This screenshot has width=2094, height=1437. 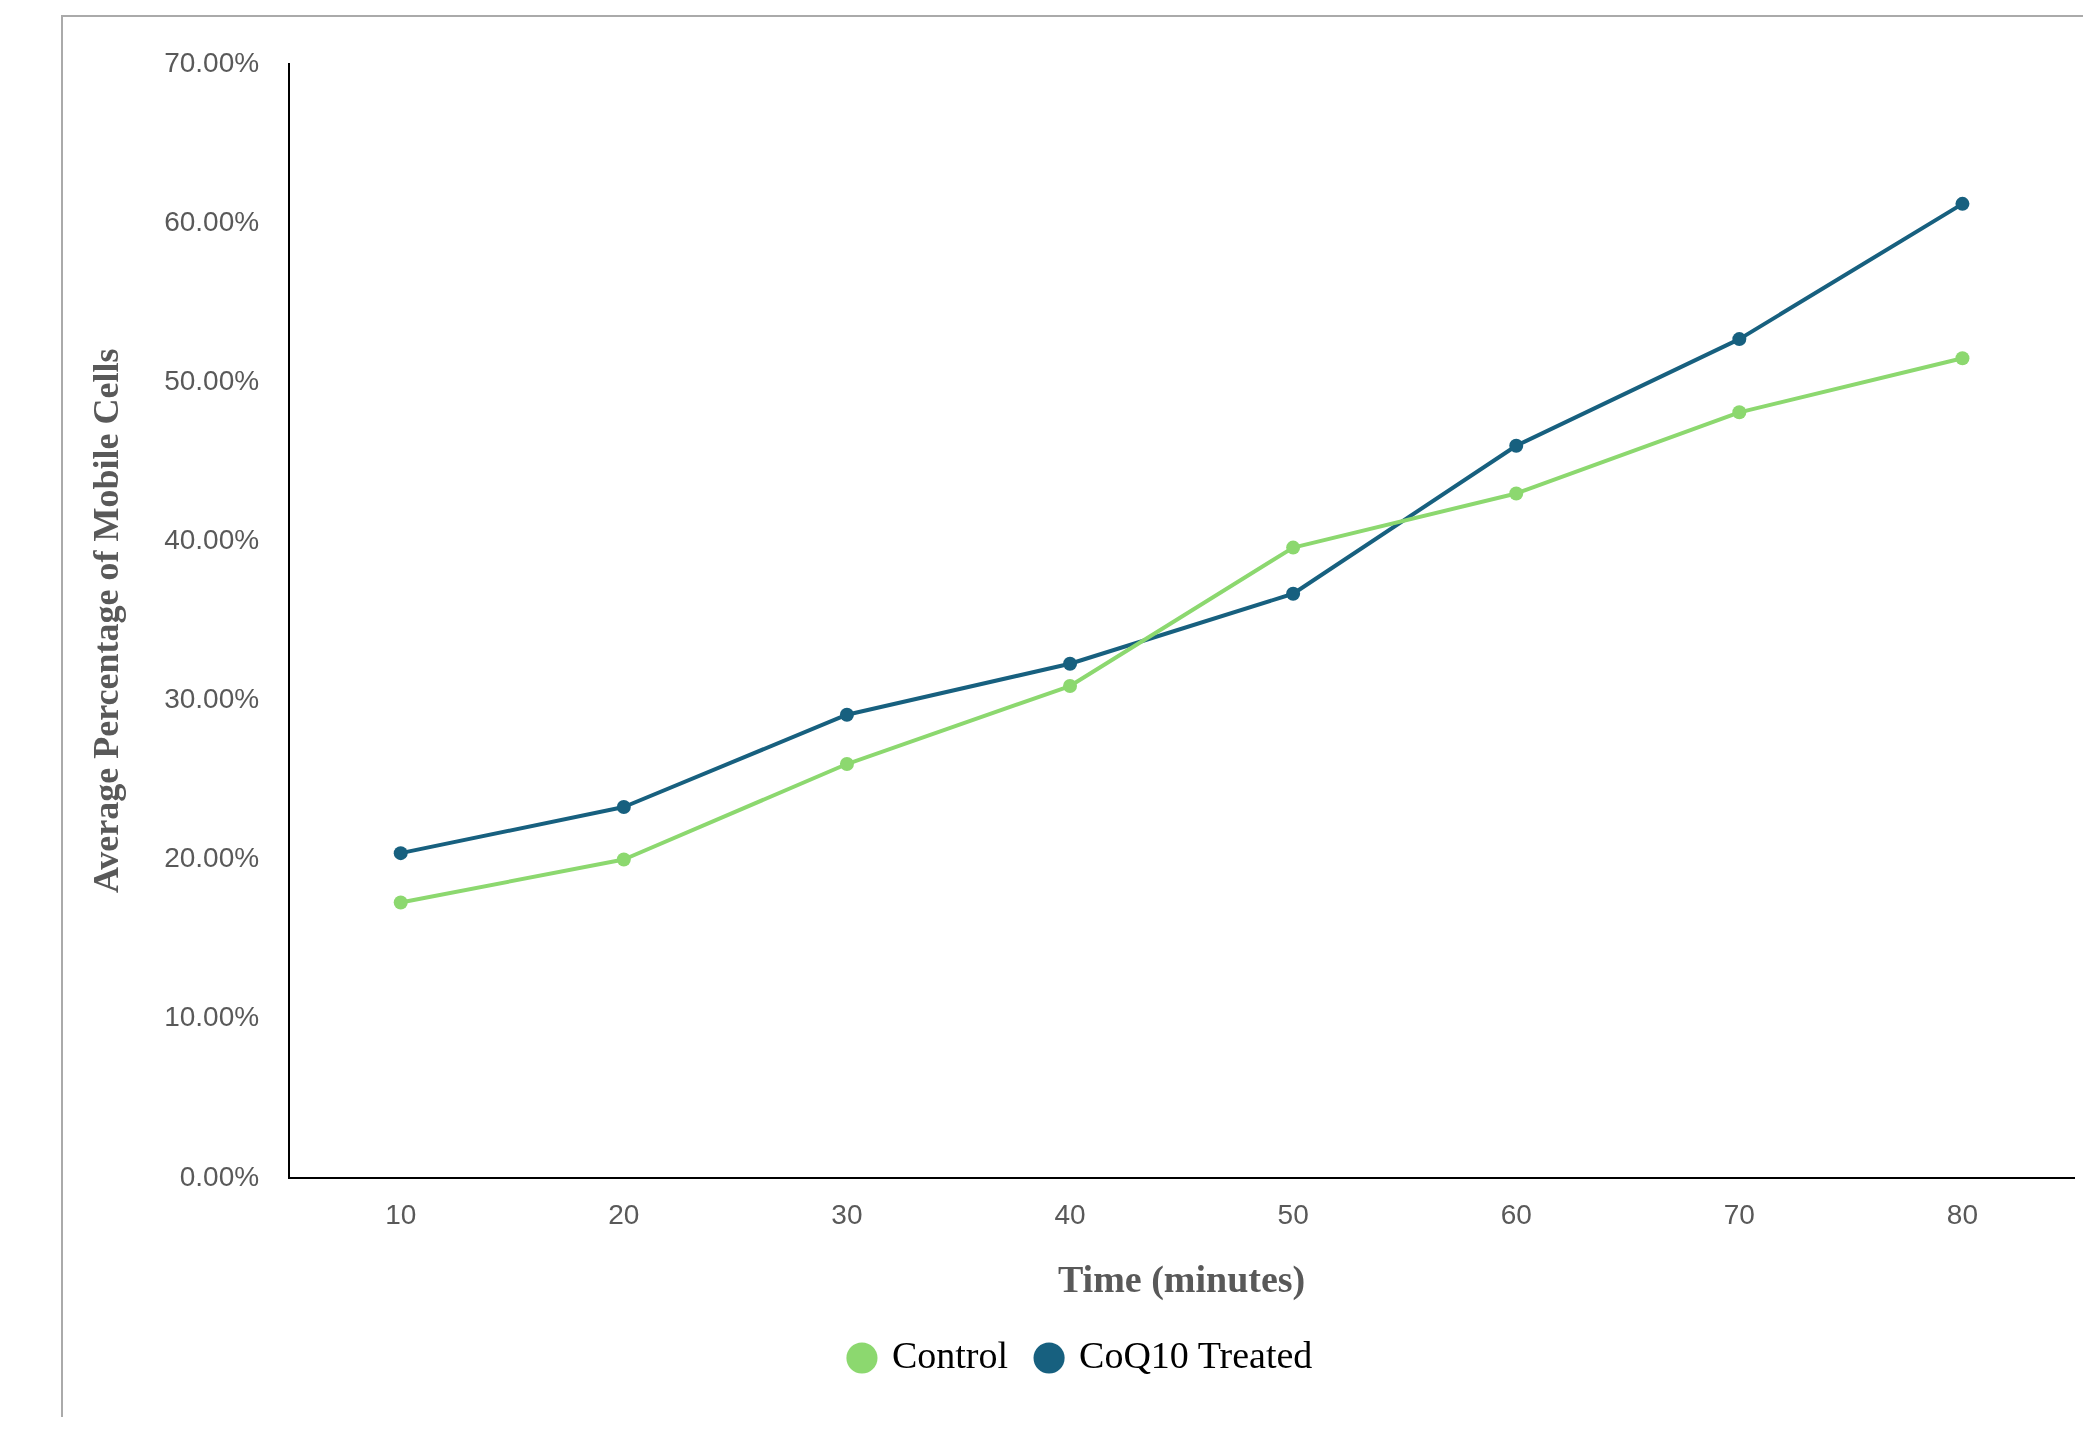 I want to click on y-tick-label: 70.00%, so click(x=212, y=62).